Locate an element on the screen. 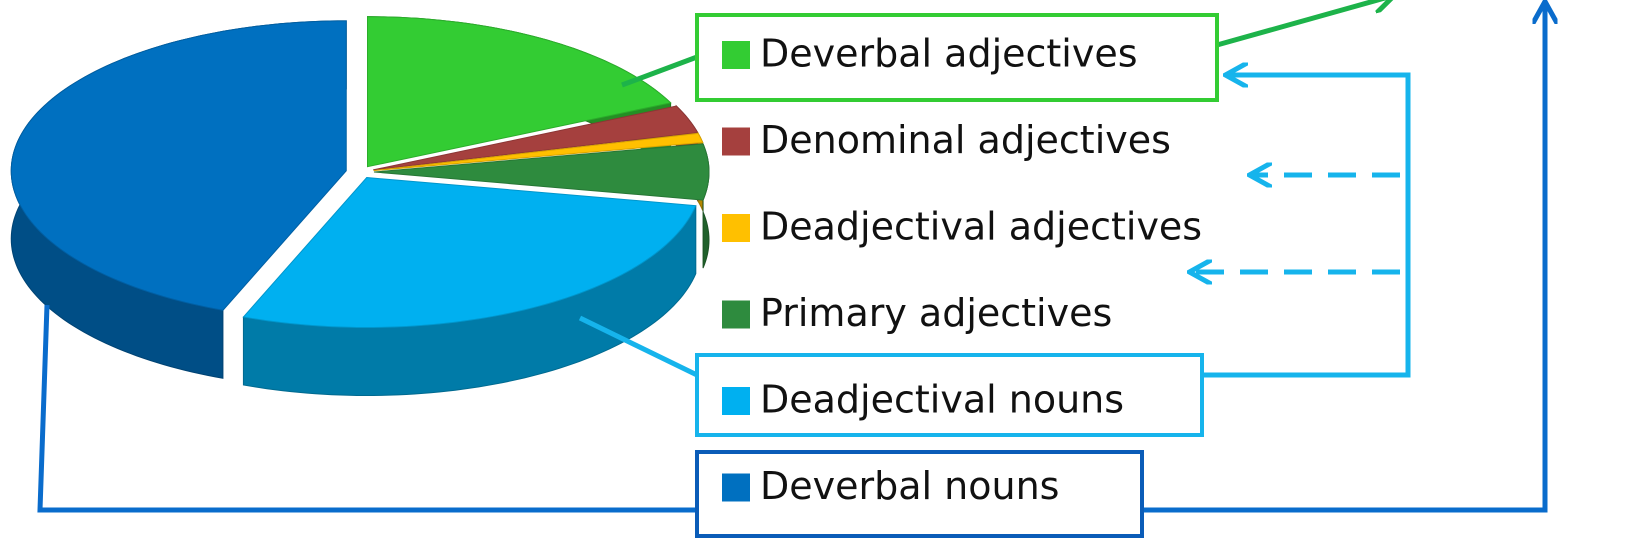 This screenshot has width=1646, height=560. legend-label: Denominal adjectives is located at coordinates (965, 140).